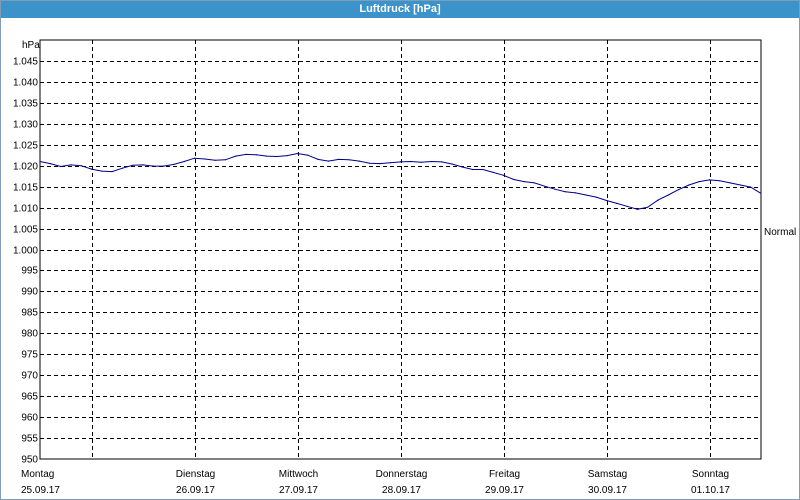  I want to click on y-tick-label: 995, so click(29, 271).